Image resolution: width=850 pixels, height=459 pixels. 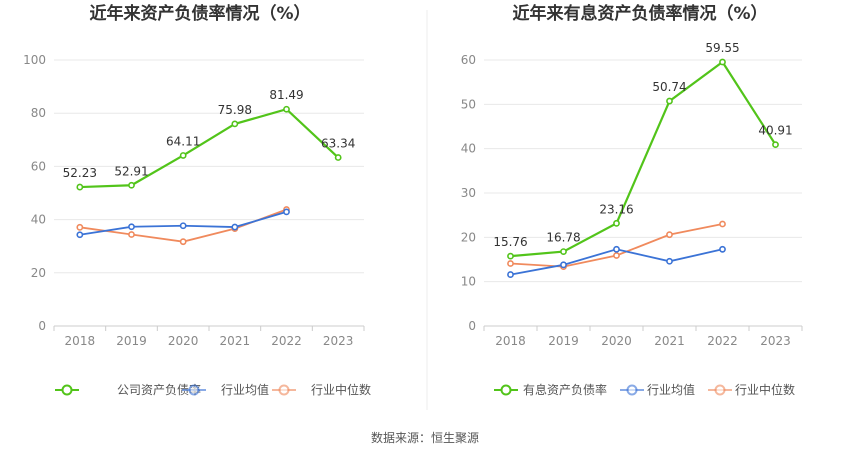 I want to click on y-tick-label: 10, so click(x=468, y=282).